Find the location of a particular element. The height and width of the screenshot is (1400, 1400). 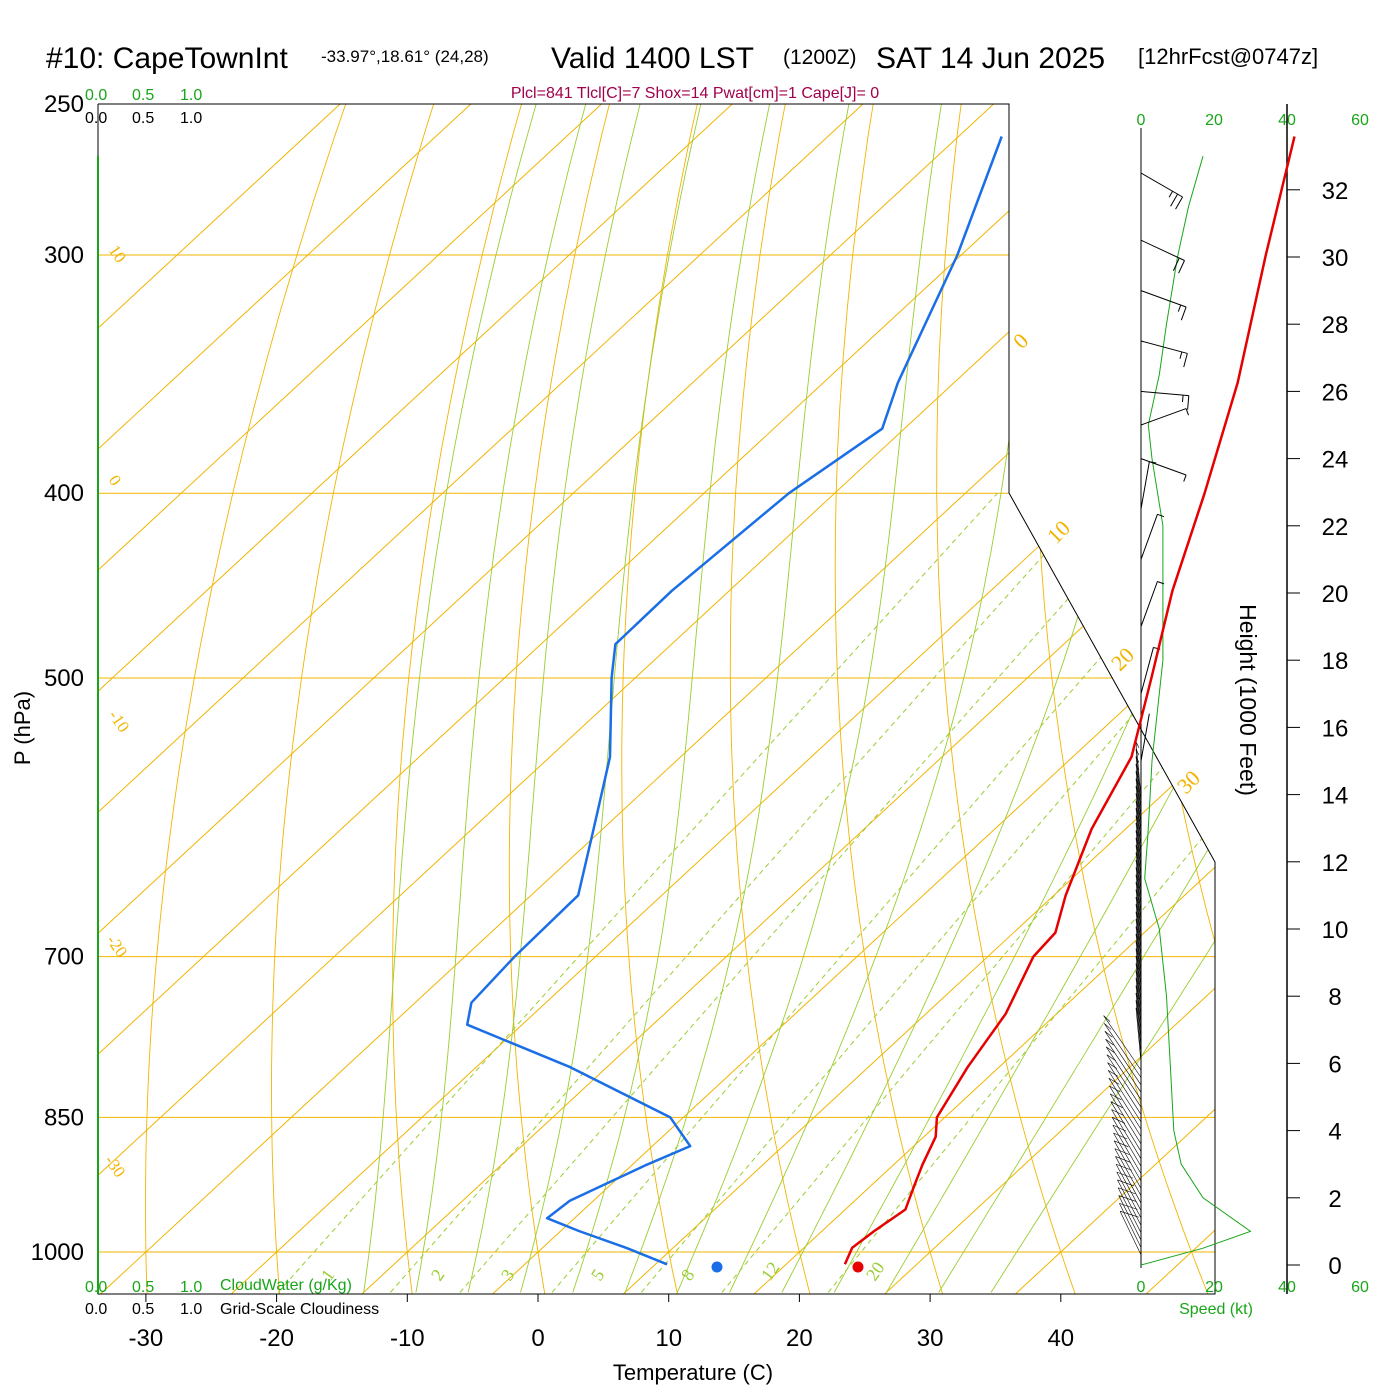

height-tick-0: 0 is located at coordinates (1334, 1266).